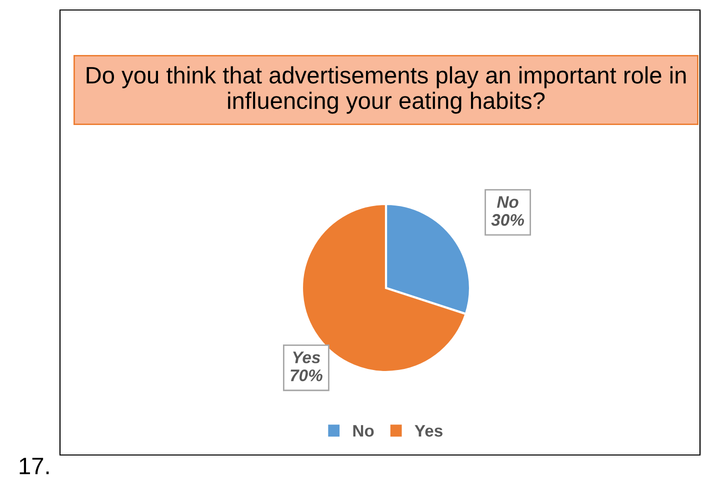 Image resolution: width=701 pixels, height=481 pixels. What do you see at coordinates (507, 220) in the screenshot?
I see `data-label: 30%` at bounding box center [507, 220].